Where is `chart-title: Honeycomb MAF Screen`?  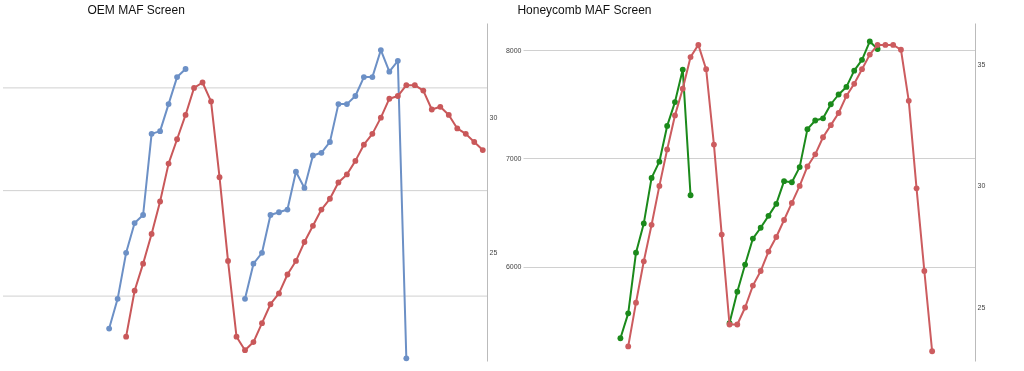
chart-title: Honeycomb MAF Screen is located at coordinates (584, 10).